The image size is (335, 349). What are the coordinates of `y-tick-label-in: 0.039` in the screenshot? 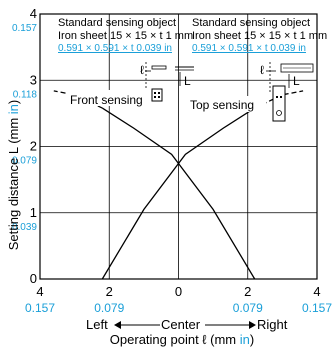 It's located at (24, 227).